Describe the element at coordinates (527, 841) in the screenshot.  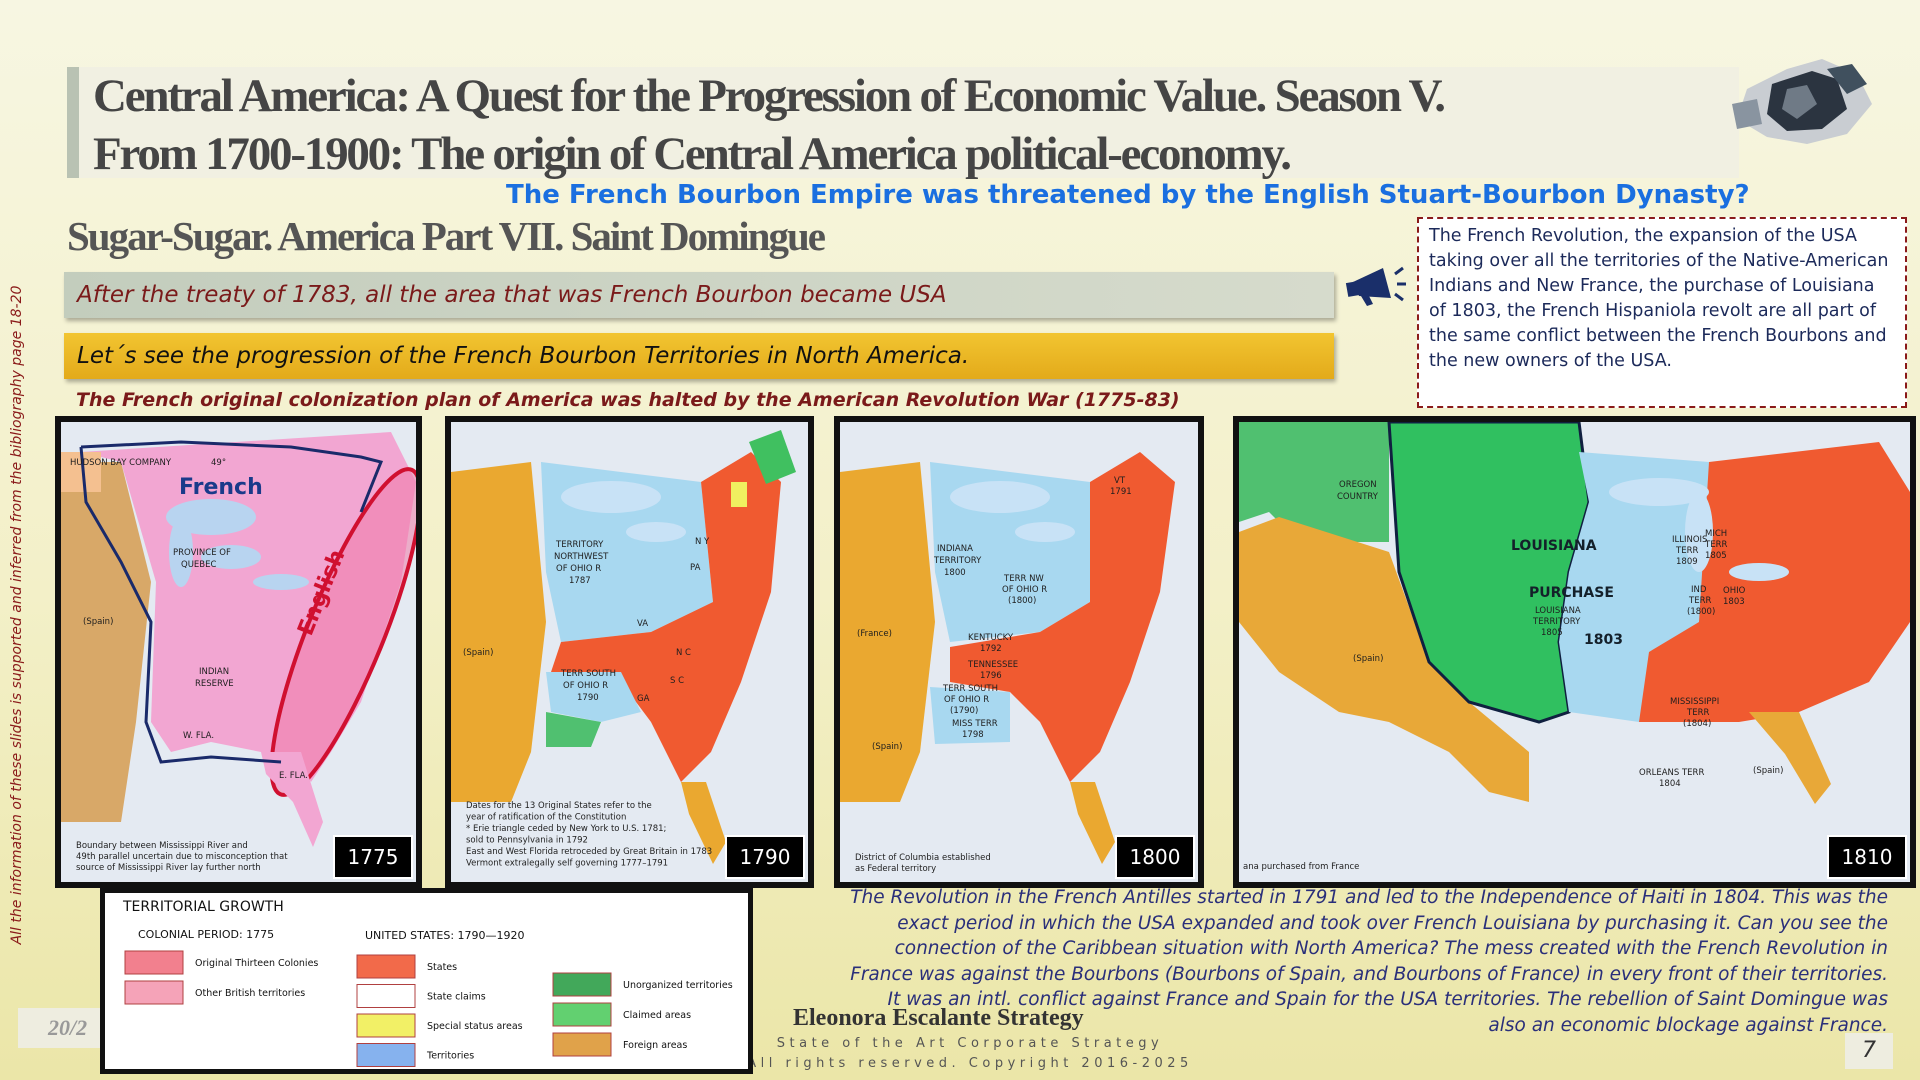
I see `map-caption: sold to Pennsylvania in 1792` at that location.